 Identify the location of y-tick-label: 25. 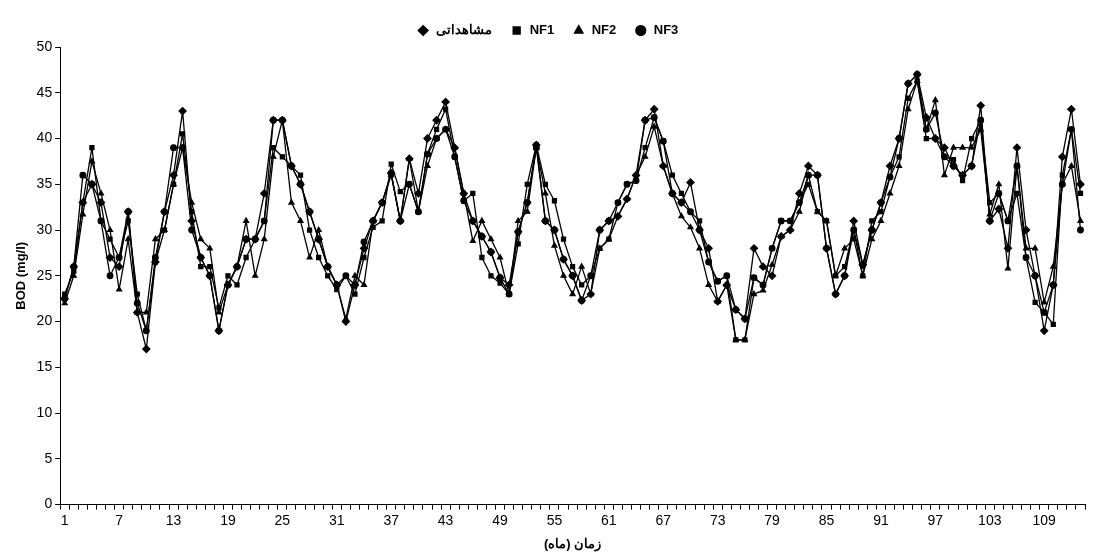
(44, 274).